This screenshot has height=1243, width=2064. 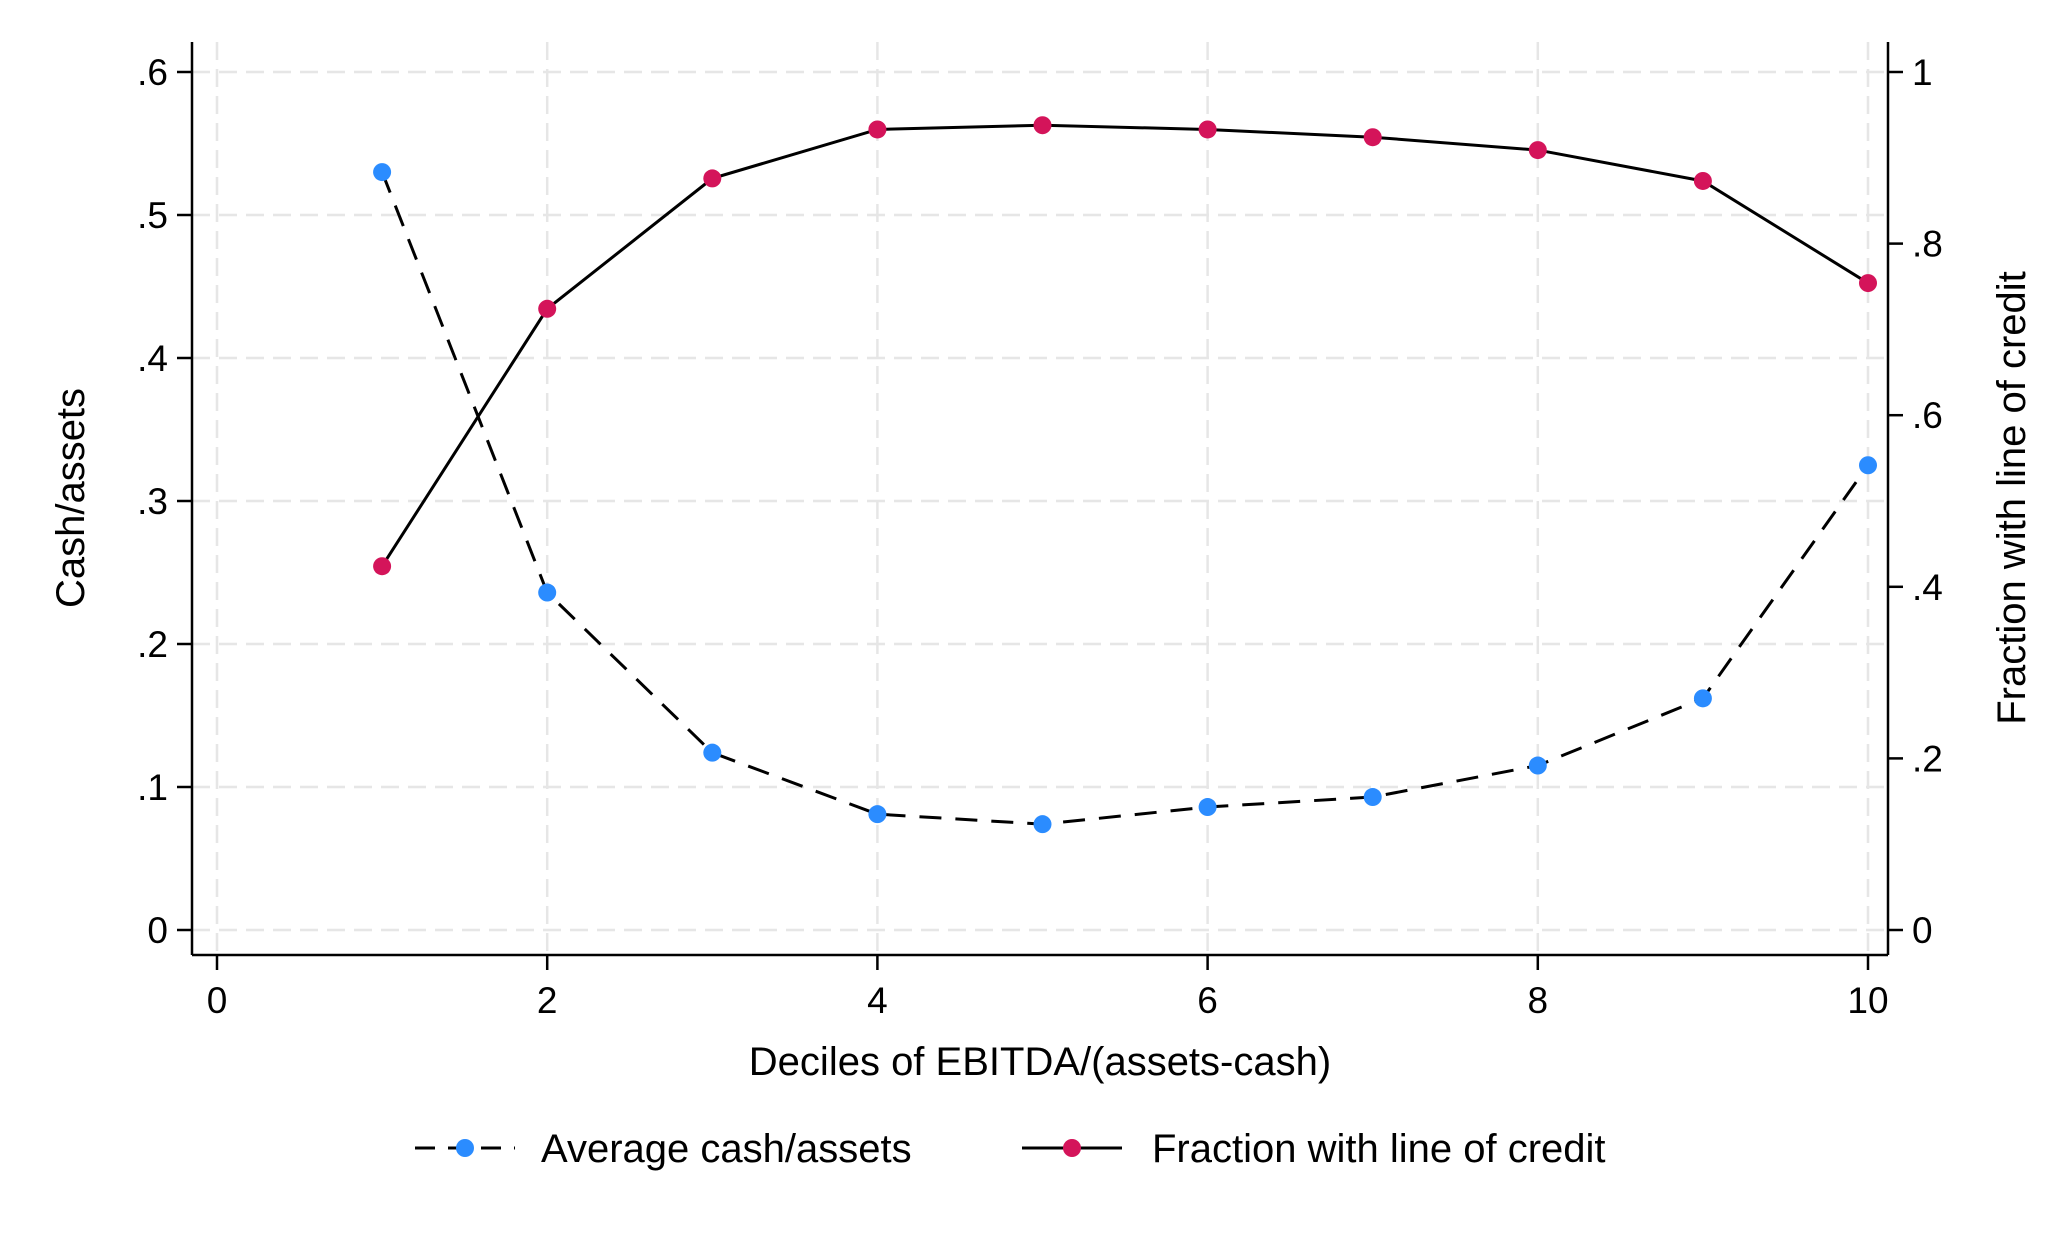 I want to click on y-left-tick-label: .3, so click(x=152, y=501).